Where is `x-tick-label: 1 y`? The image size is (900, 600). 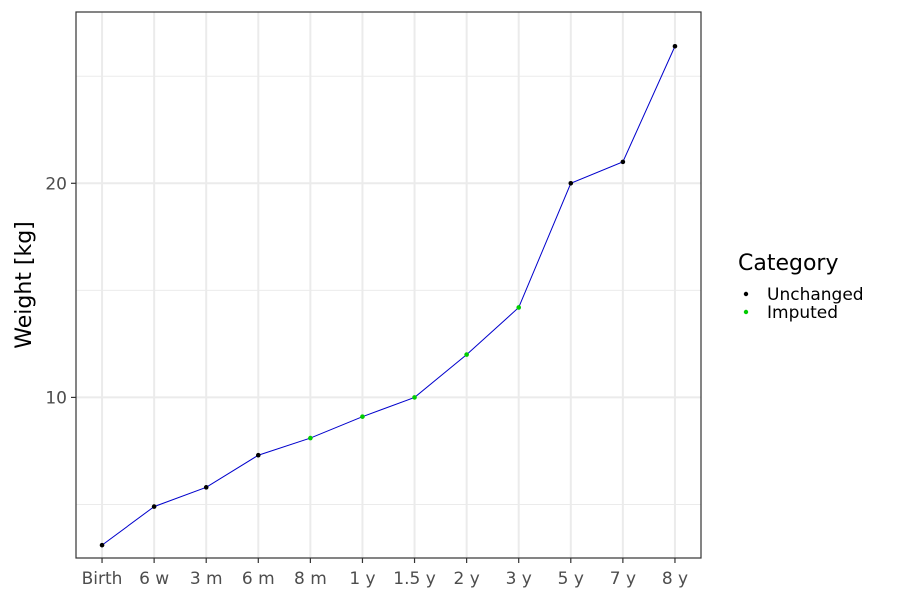 x-tick-label: 1 y is located at coordinates (362, 579).